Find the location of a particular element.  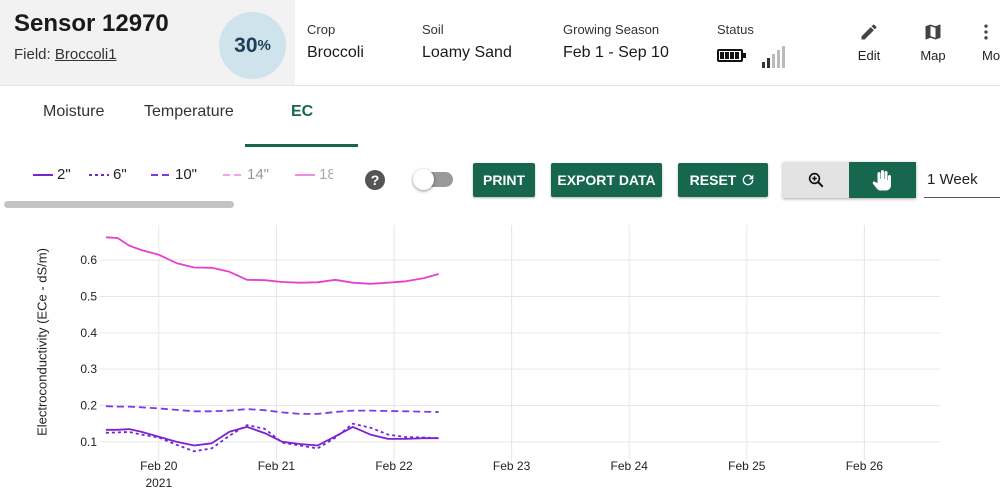

y-tick-label: 0.5 is located at coordinates (88, 297).